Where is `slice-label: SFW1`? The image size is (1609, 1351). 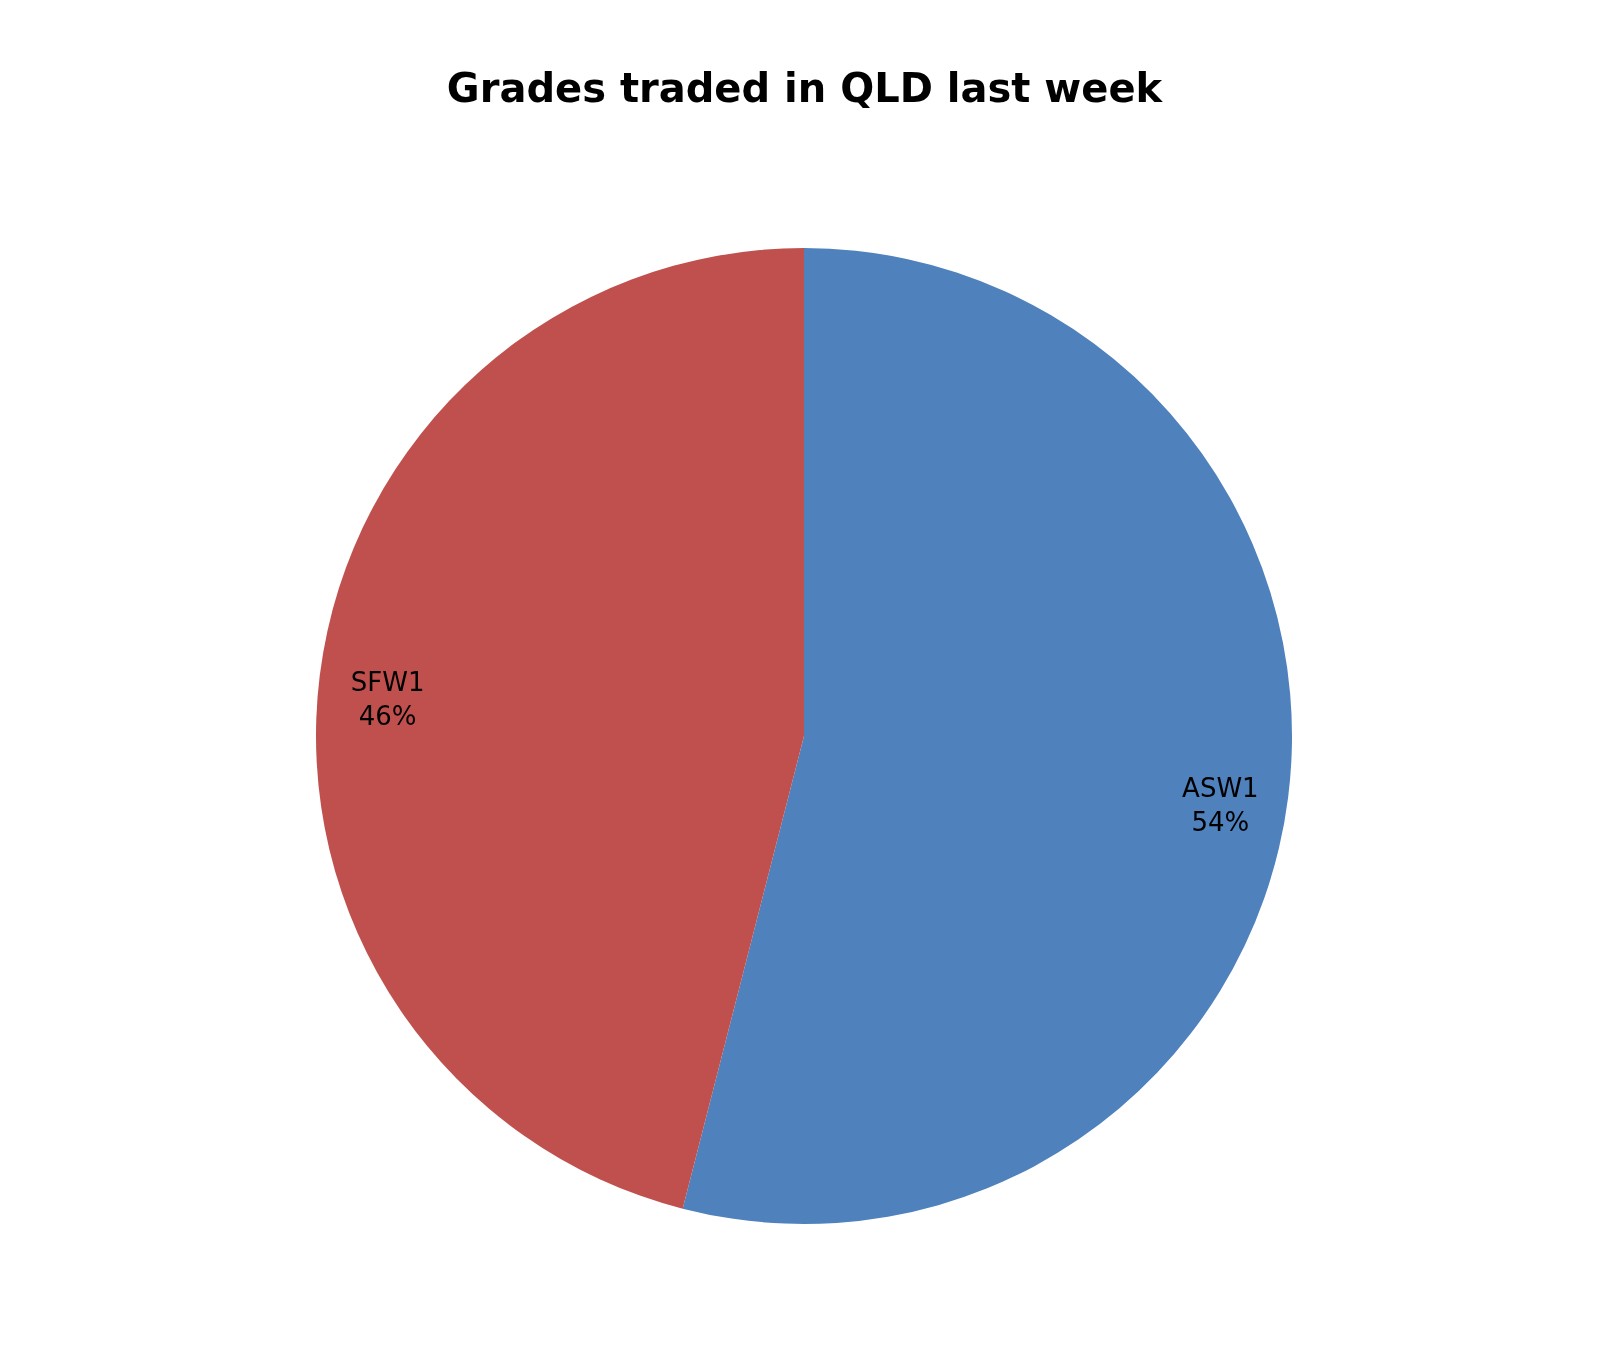
slice-label: SFW1 is located at coordinates (387, 682).